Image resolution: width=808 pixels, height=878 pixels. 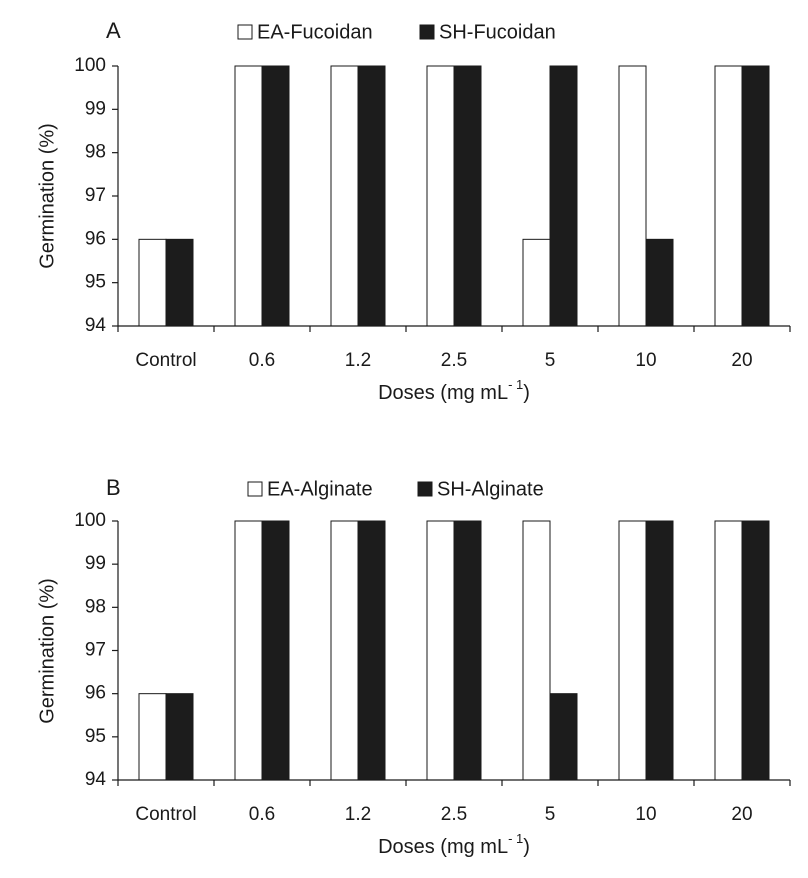 I want to click on panel-letter: A, so click(x=113, y=30).